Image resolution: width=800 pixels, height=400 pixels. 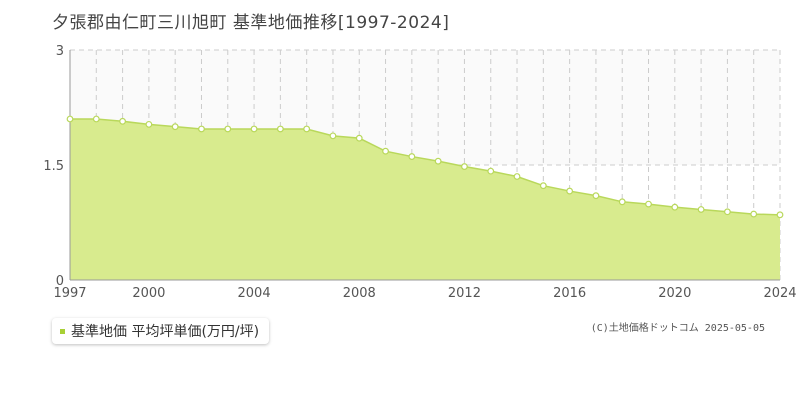 I want to click on x-tick-label: 2000, so click(x=148, y=293).